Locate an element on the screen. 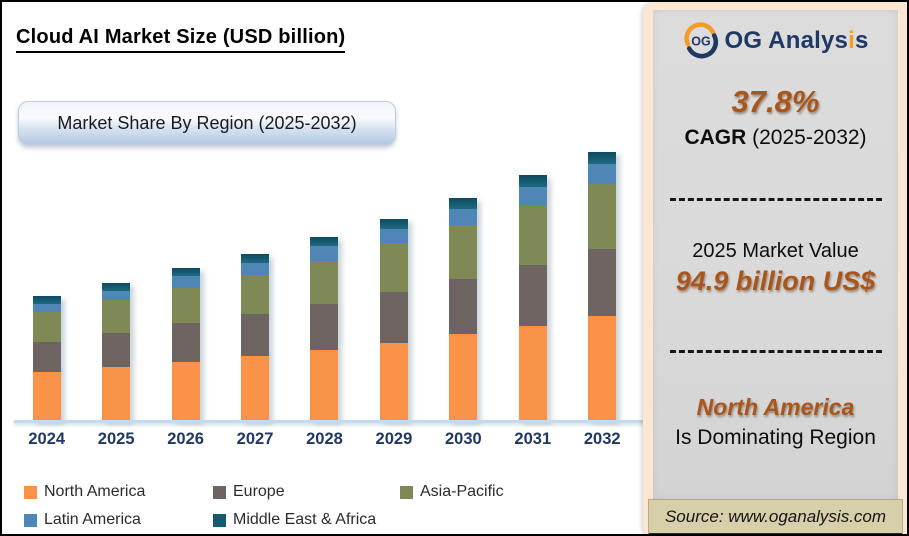 The image size is (909, 536). segment-middle-east-africa-2031 is located at coordinates (532, 181).